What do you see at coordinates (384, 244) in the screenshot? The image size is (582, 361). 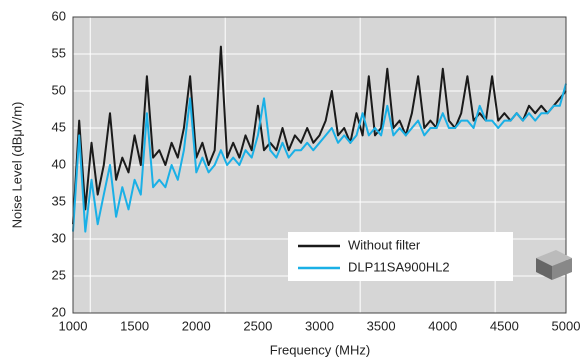 I see `legend-label: Without filter` at bounding box center [384, 244].